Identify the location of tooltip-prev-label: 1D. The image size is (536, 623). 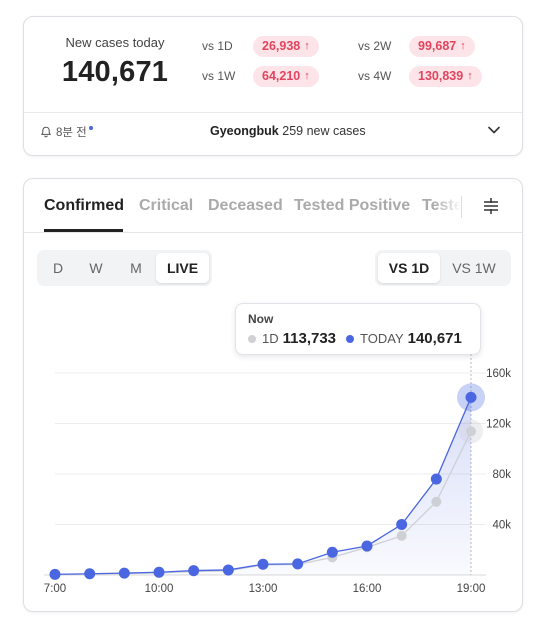
(270, 338).